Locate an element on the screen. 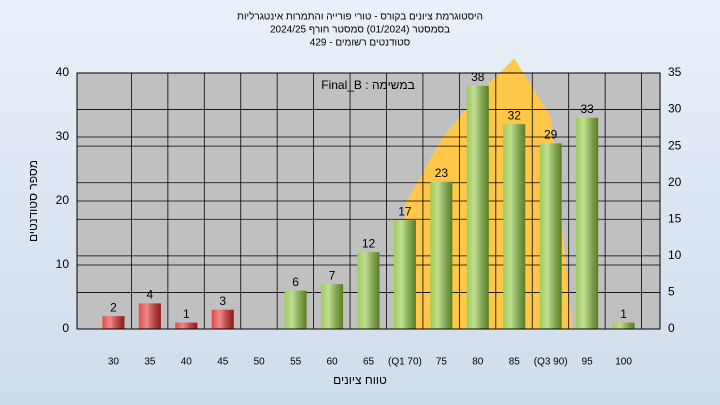 The height and width of the screenshot is (405, 720). x-axis-title: טווח ציונים is located at coordinates (360, 380).